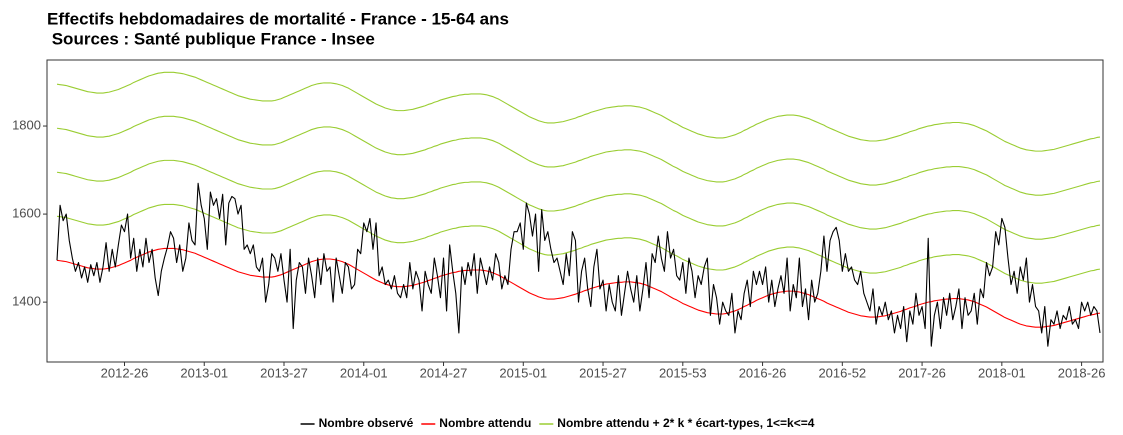  I want to click on x-tick-label: 2013-01, so click(204, 372).